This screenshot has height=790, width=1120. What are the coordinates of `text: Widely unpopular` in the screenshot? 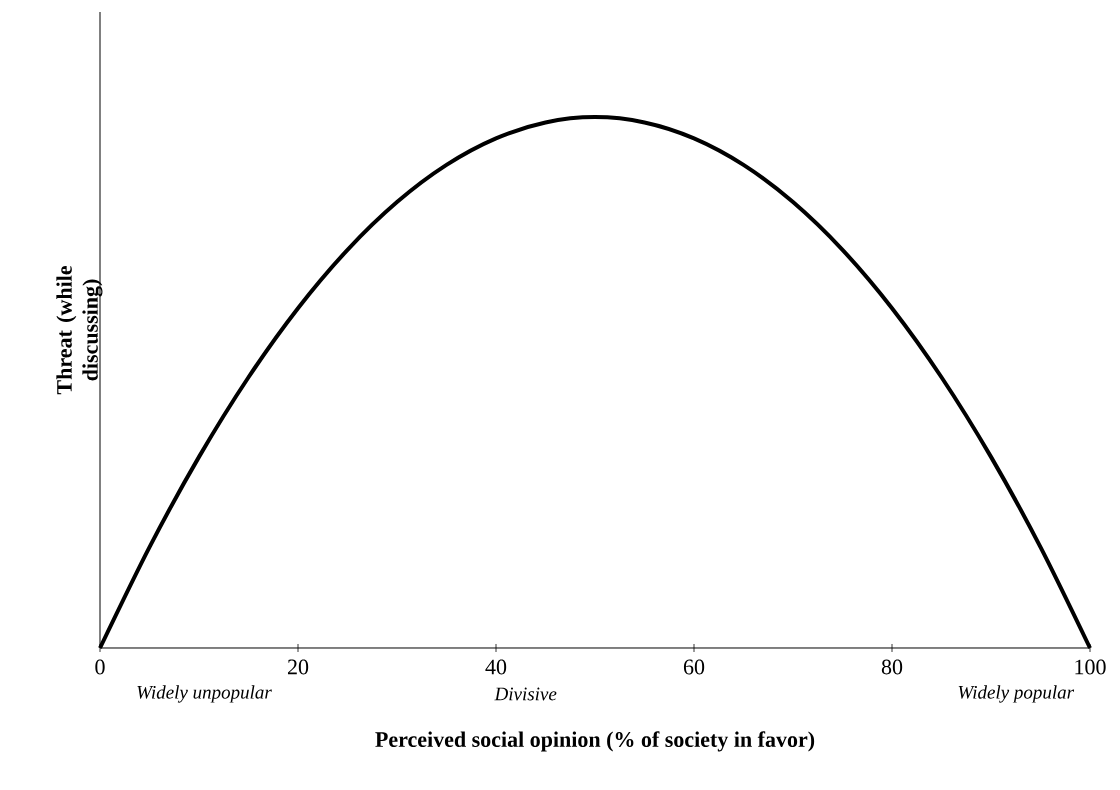 It's located at (204, 694).